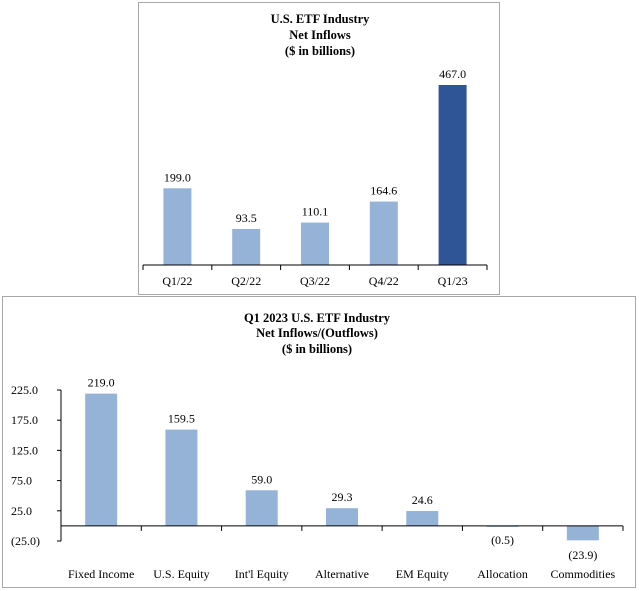 This screenshot has width=639, height=591. Describe the element at coordinates (24, 420) in the screenshot. I see `y-tick-label: 175.0` at that location.